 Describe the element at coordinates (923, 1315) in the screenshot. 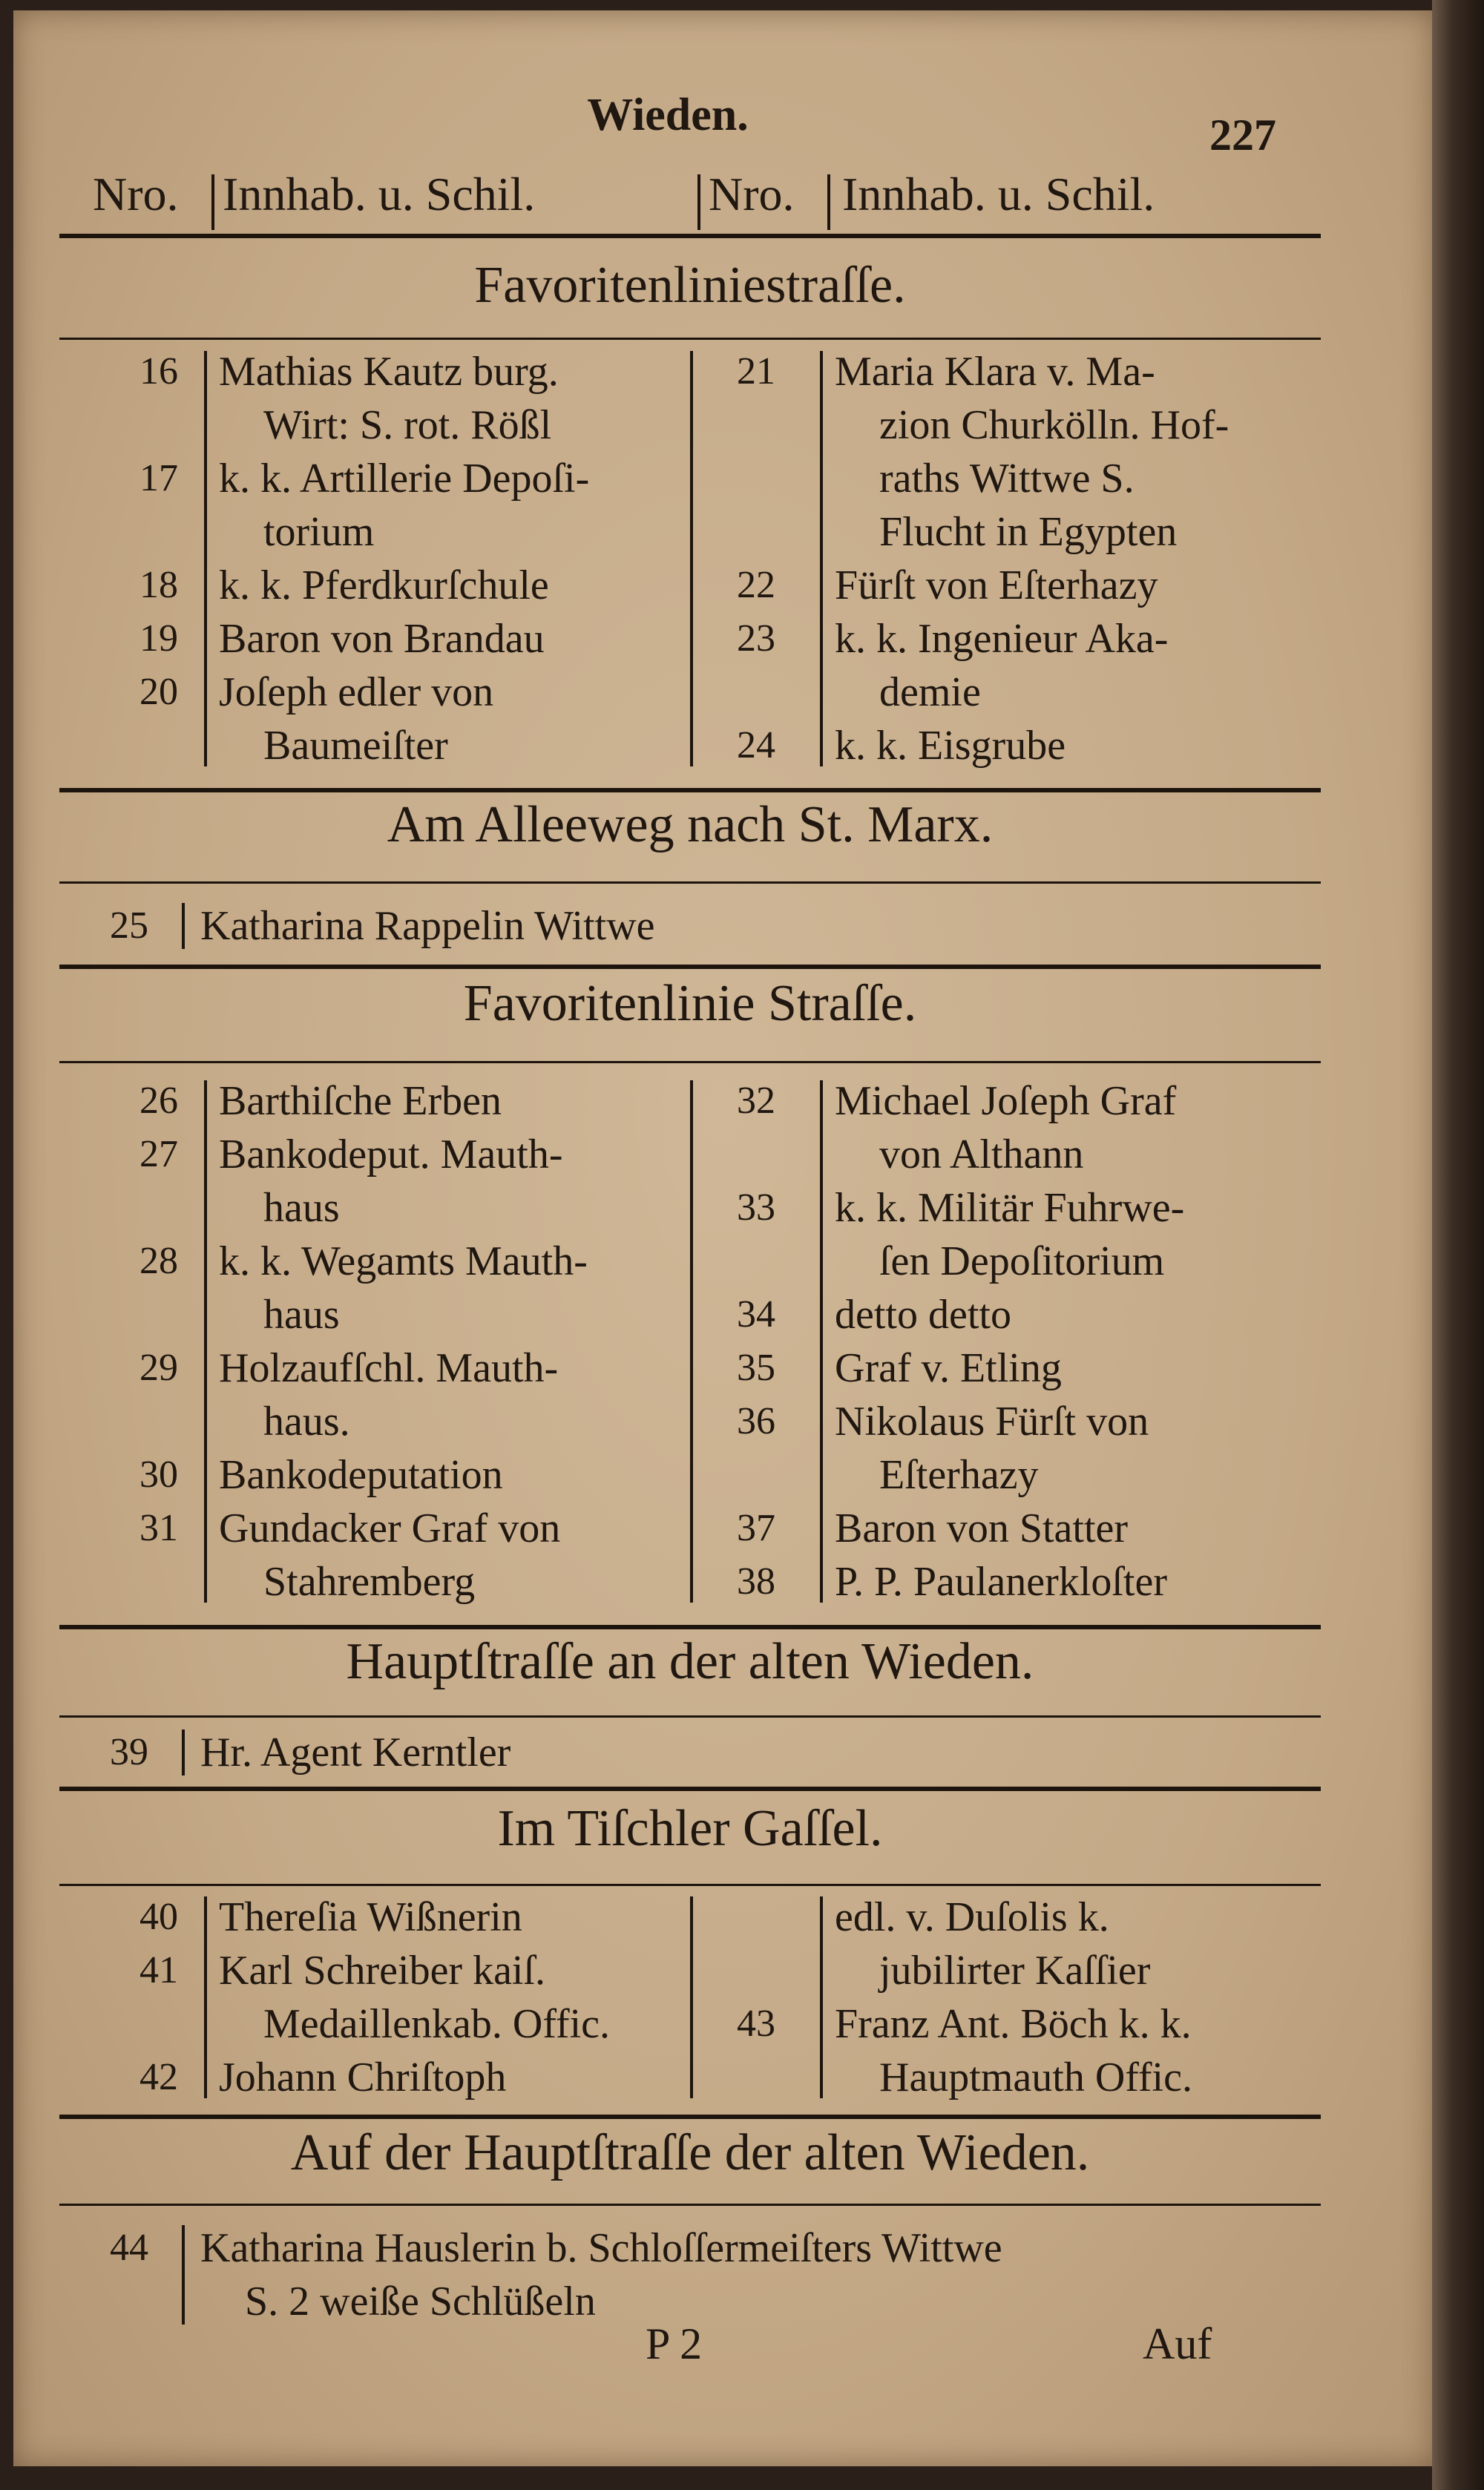

I see `entry-text-line: detto detto` at that location.